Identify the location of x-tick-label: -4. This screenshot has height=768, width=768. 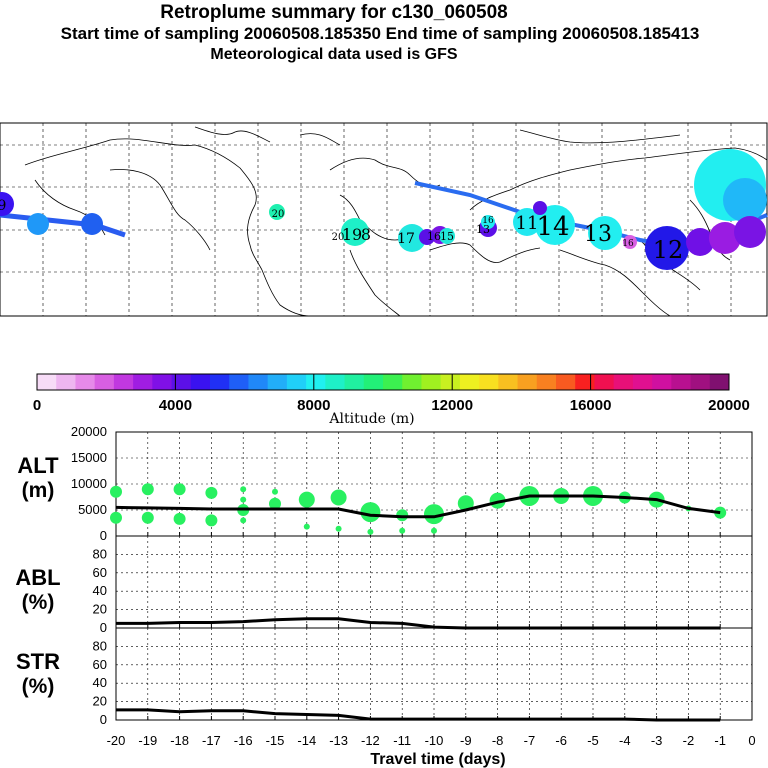
(625, 740).